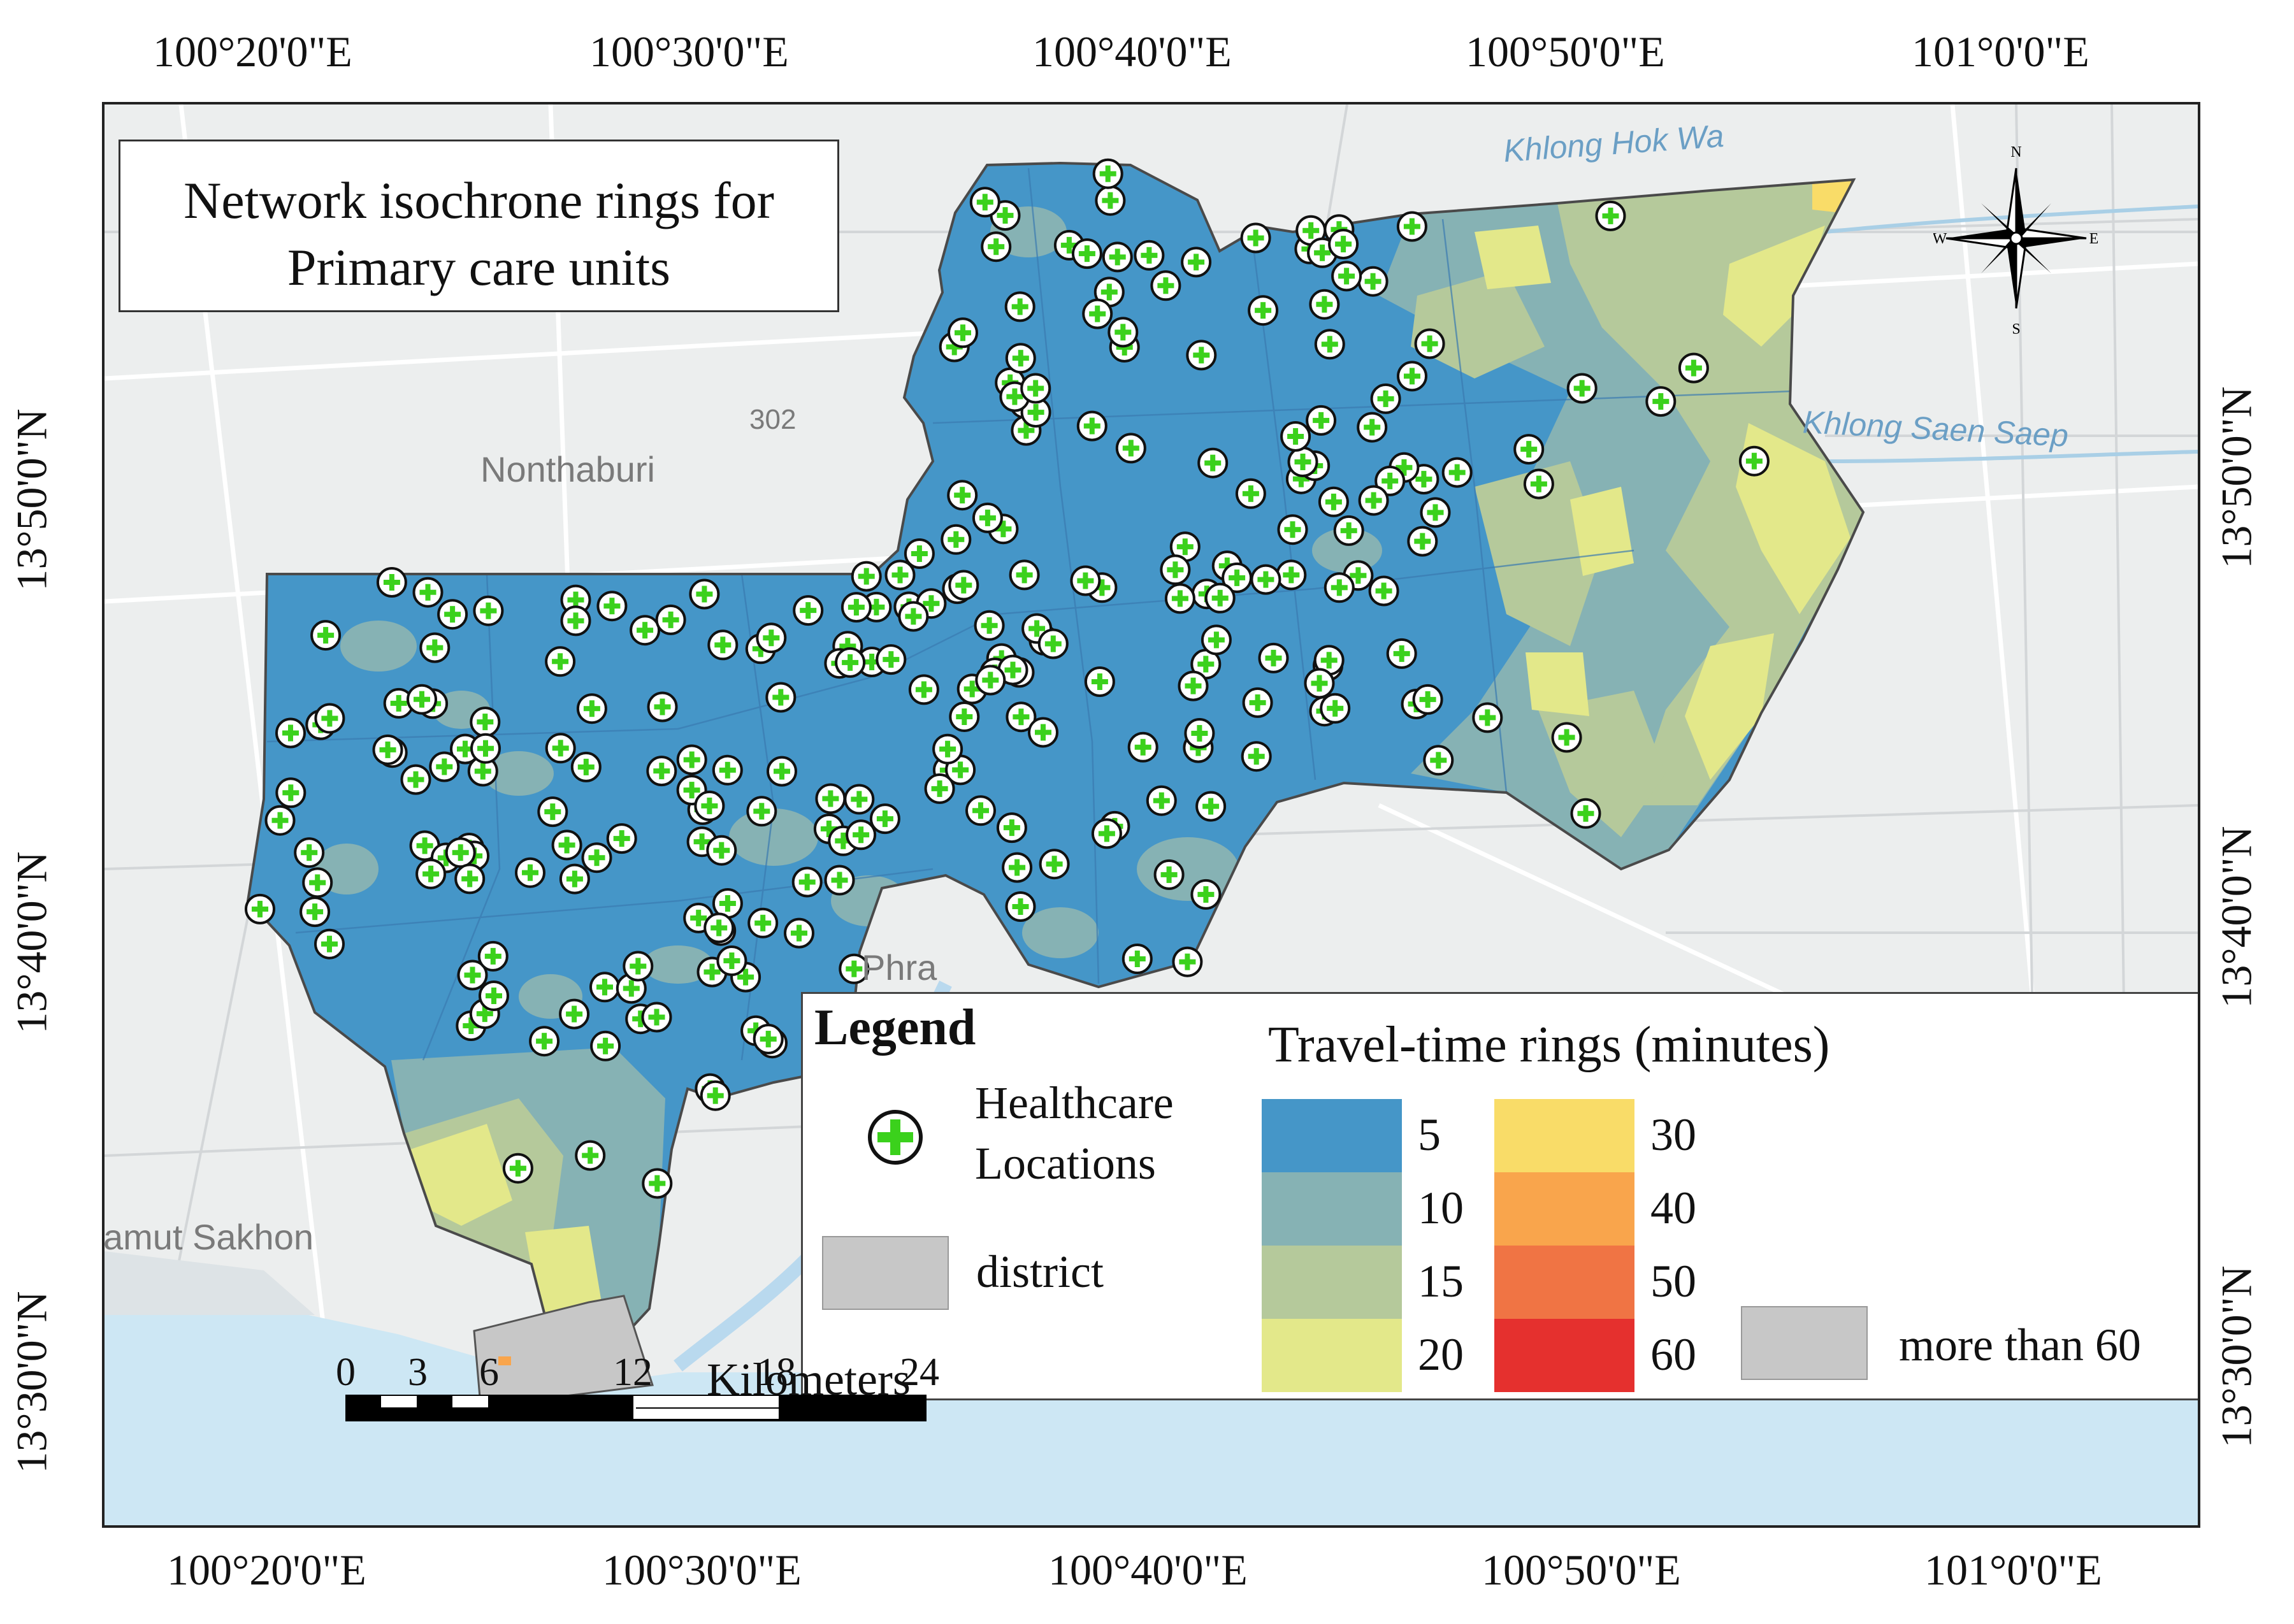 The width and height of the screenshot is (2294, 1624). I want to click on place-label-samut-sakhon: amut Sakhon, so click(209, 1237).